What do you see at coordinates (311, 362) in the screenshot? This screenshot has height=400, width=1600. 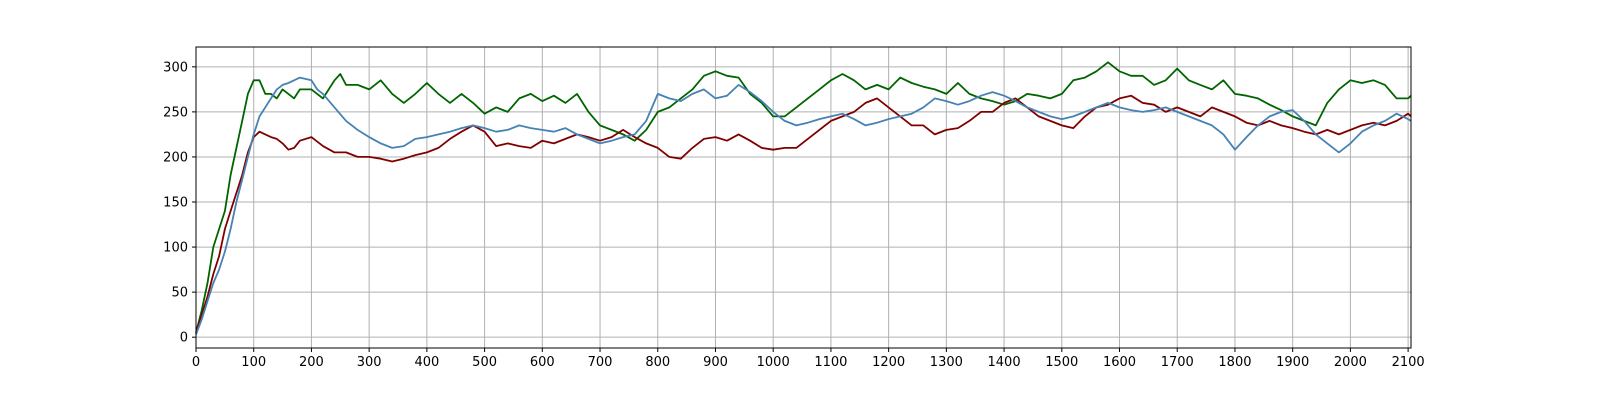 I see `x-tick-label: 200` at bounding box center [311, 362].